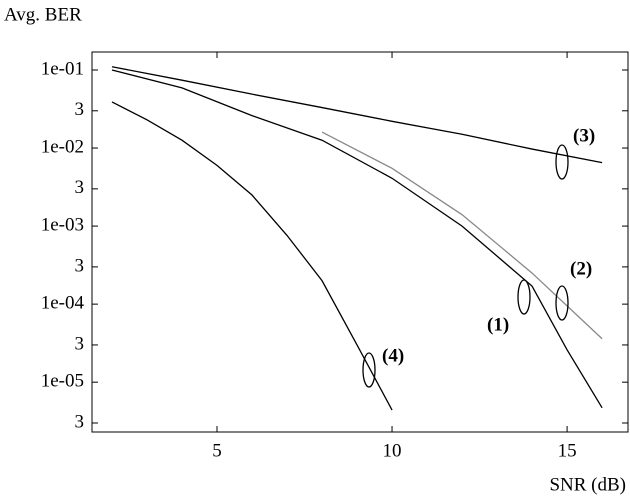 The width and height of the screenshot is (630, 503). What do you see at coordinates (62, 68) in the screenshot?
I see `y-tick-label: 1e-01` at bounding box center [62, 68].